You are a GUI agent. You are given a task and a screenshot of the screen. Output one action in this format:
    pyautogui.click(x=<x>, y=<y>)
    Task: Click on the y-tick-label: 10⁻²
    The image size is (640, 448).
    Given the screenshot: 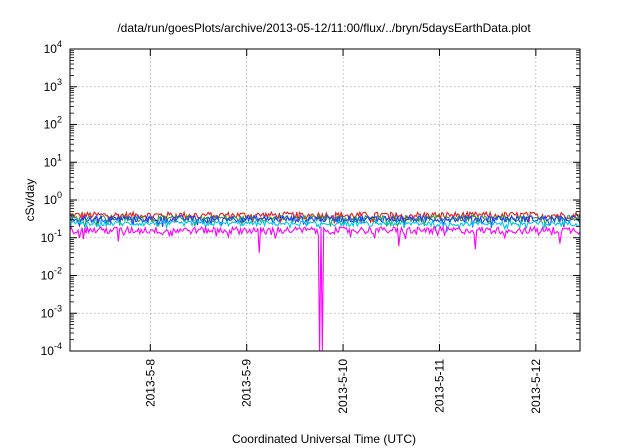 What is the action you would take?
    pyautogui.click(x=51, y=274)
    